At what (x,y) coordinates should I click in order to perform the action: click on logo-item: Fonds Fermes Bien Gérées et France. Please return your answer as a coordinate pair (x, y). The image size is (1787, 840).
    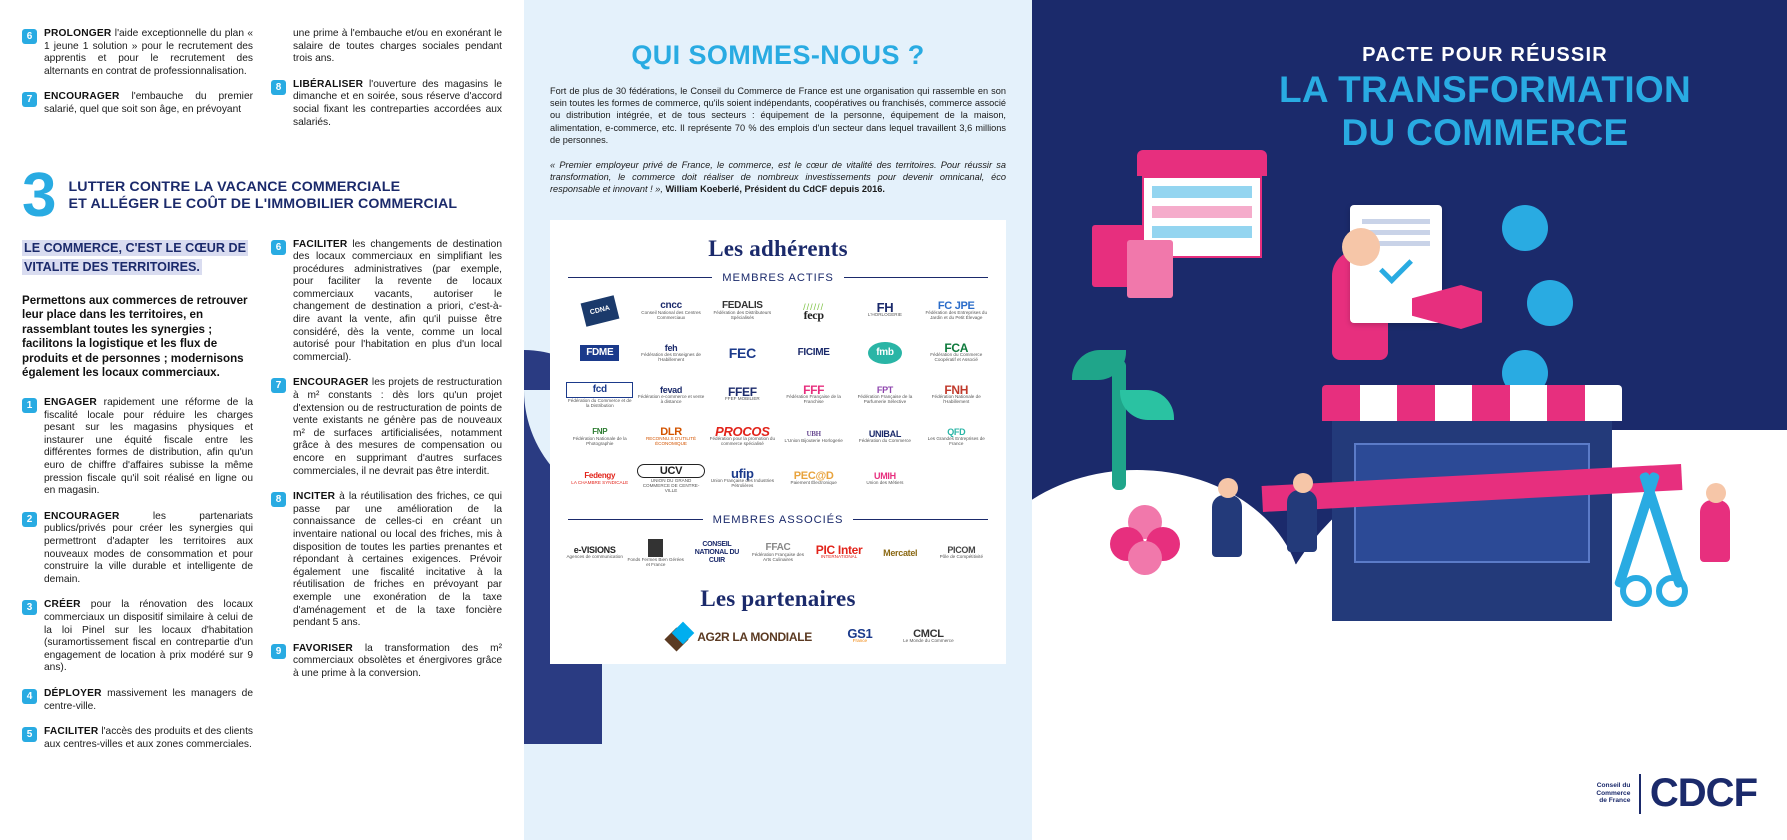
    Looking at the image, I should click on (655, 553).